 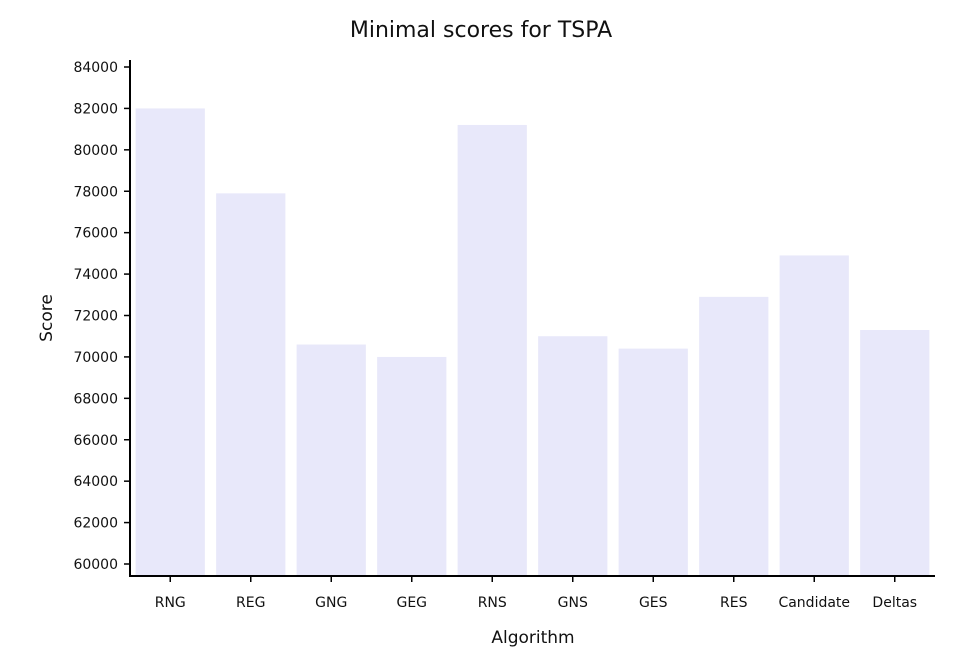 I want to click on chart-title: Minimal scores for TSPA, so click(x=481, y=30).